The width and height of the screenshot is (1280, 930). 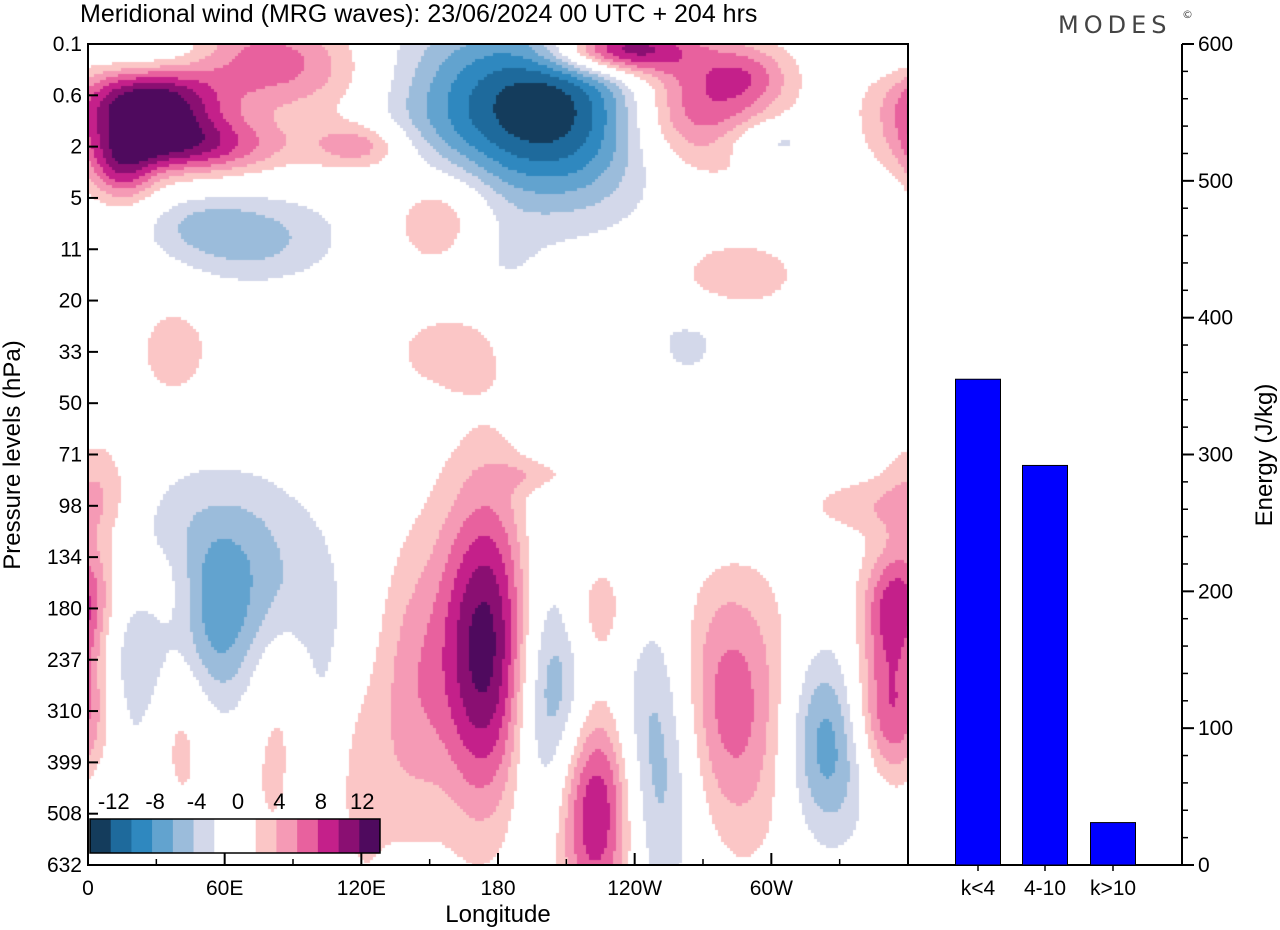 What do you see at coordinates (1114, 25) in the screenshot?
I see `brand-name: MODES` at bounding box center [1114, 25].